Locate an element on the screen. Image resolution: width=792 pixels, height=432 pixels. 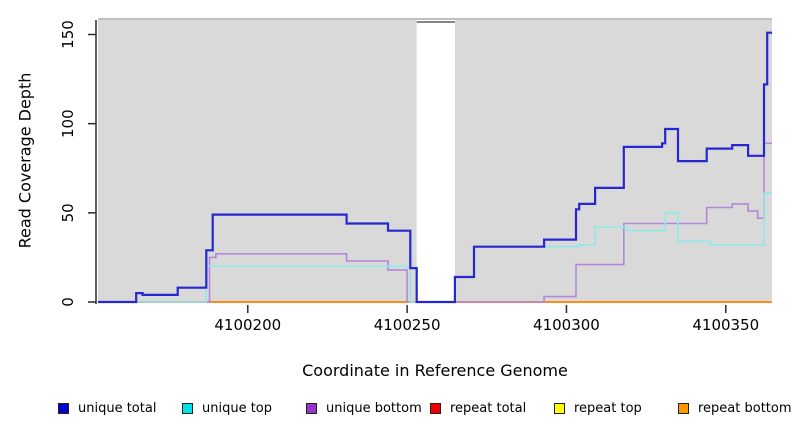
legend-swatch-unique-total is located at coordinates (63, 408).